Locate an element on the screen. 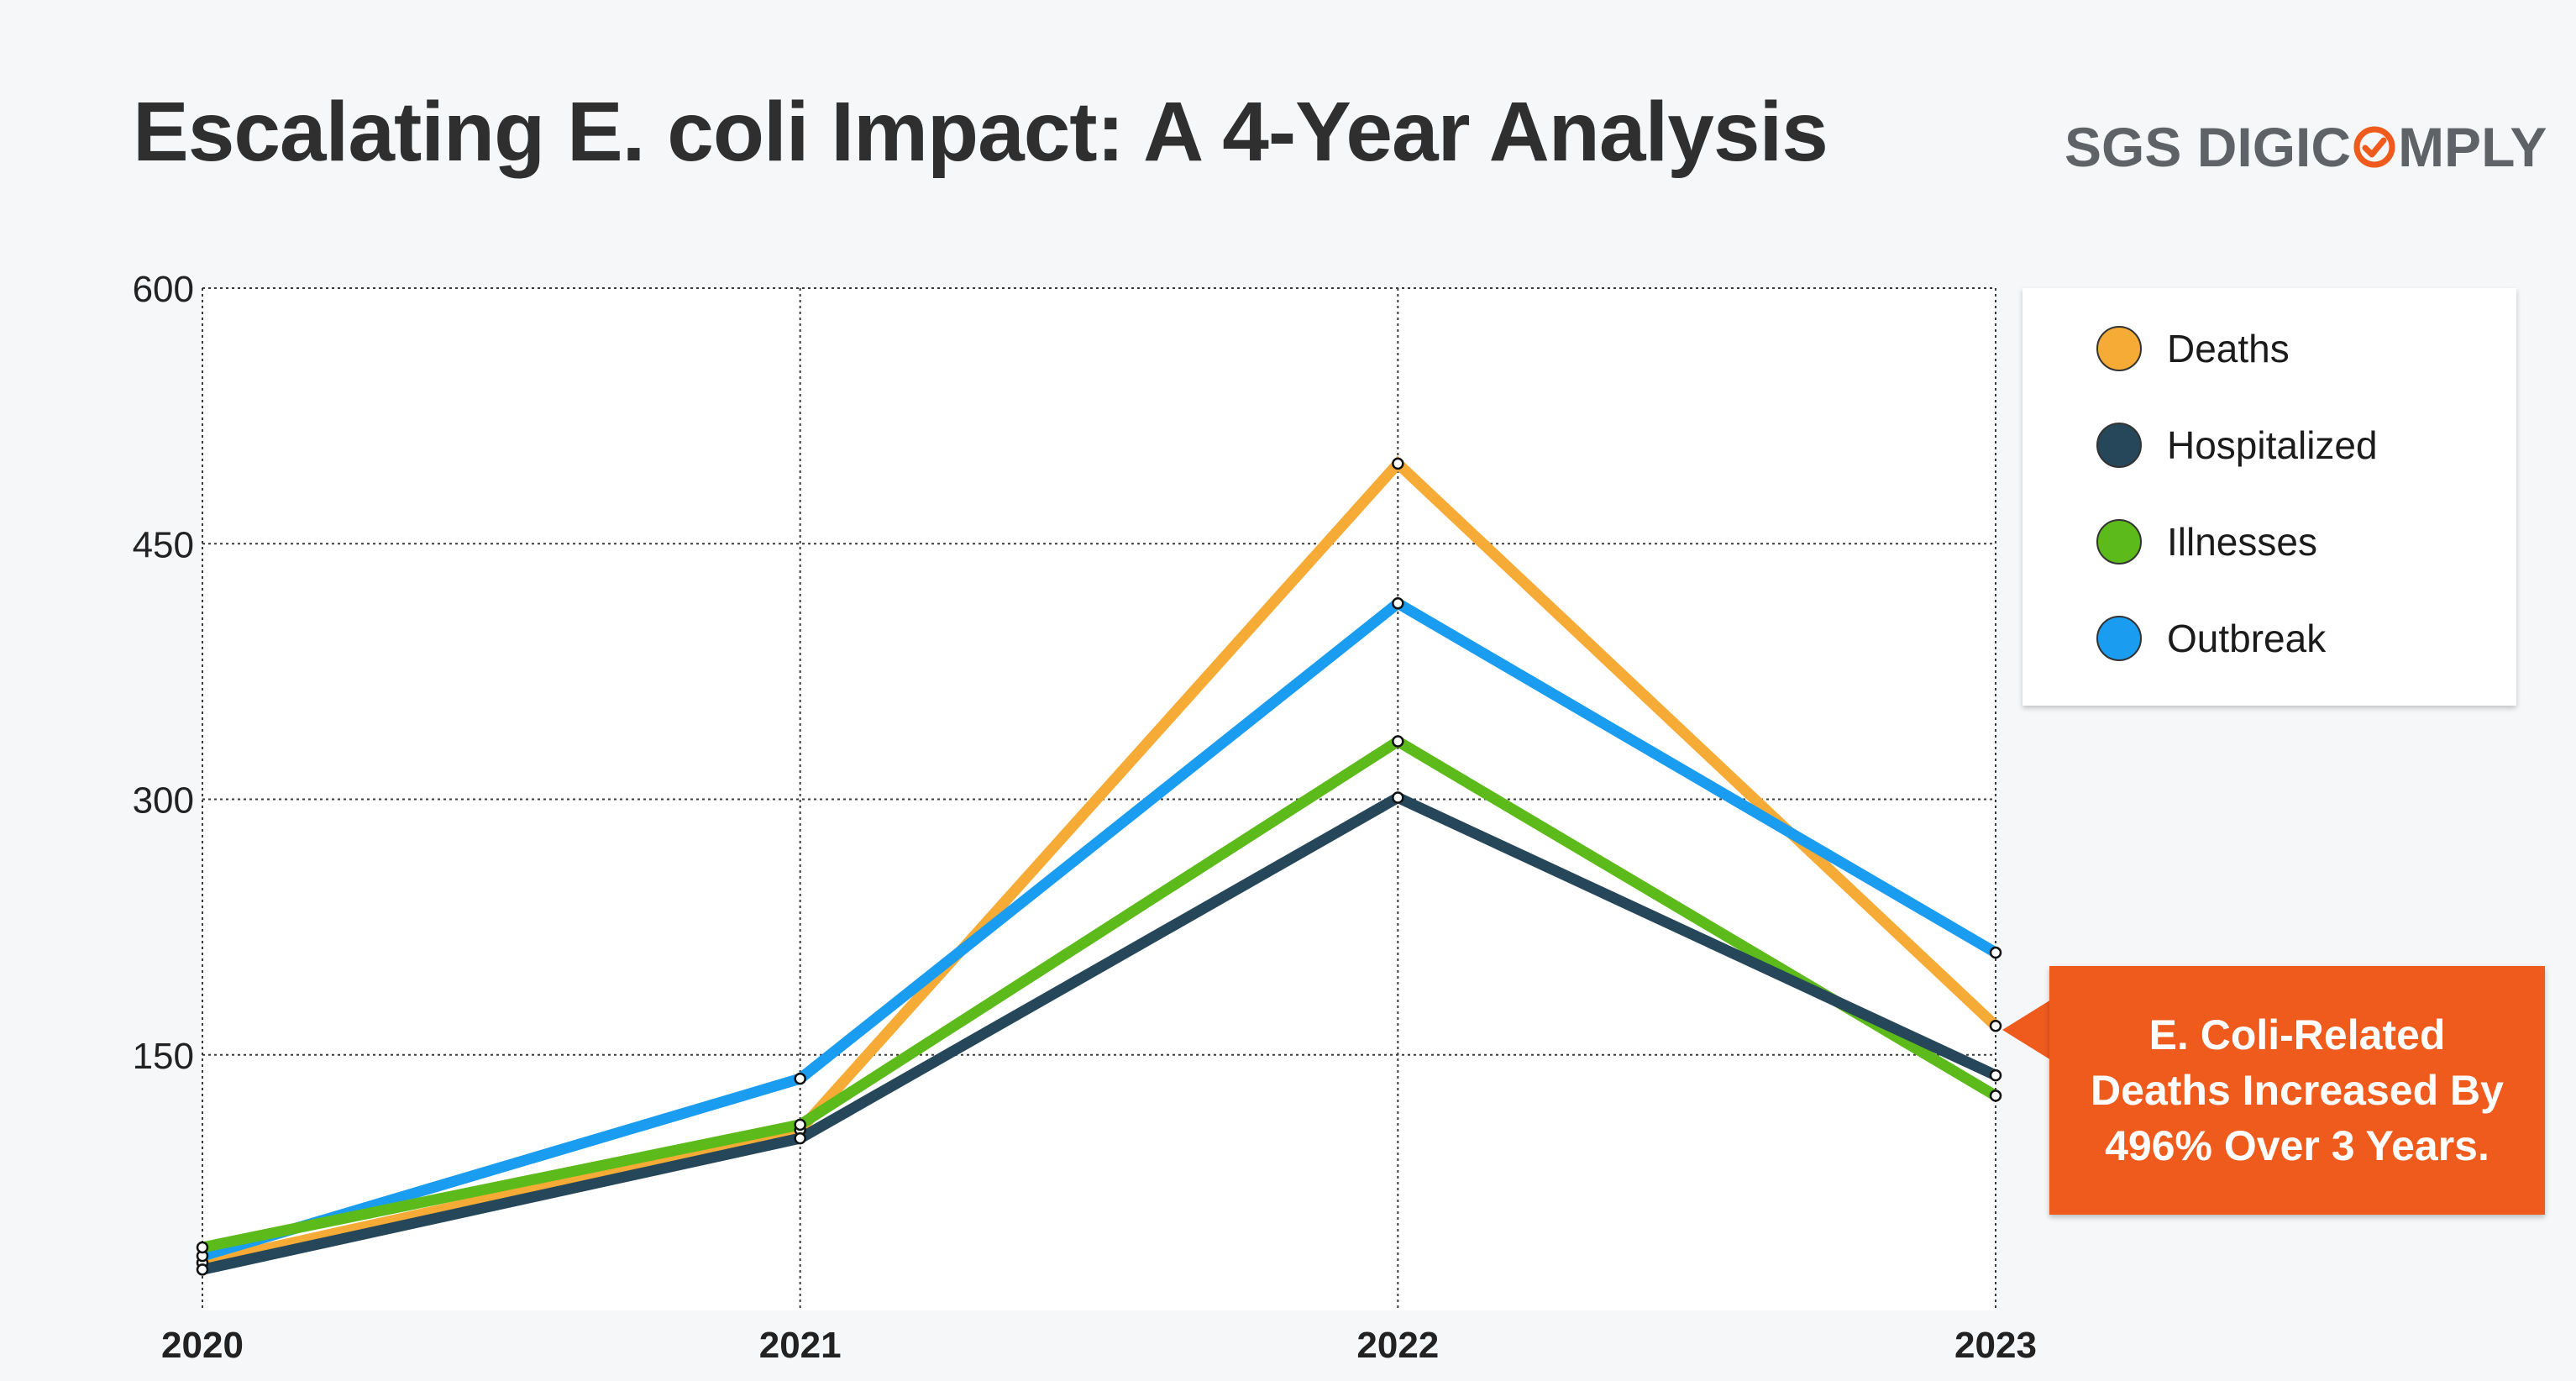  x-tick-label: 2022 is located at coordinates (1397, 1345).